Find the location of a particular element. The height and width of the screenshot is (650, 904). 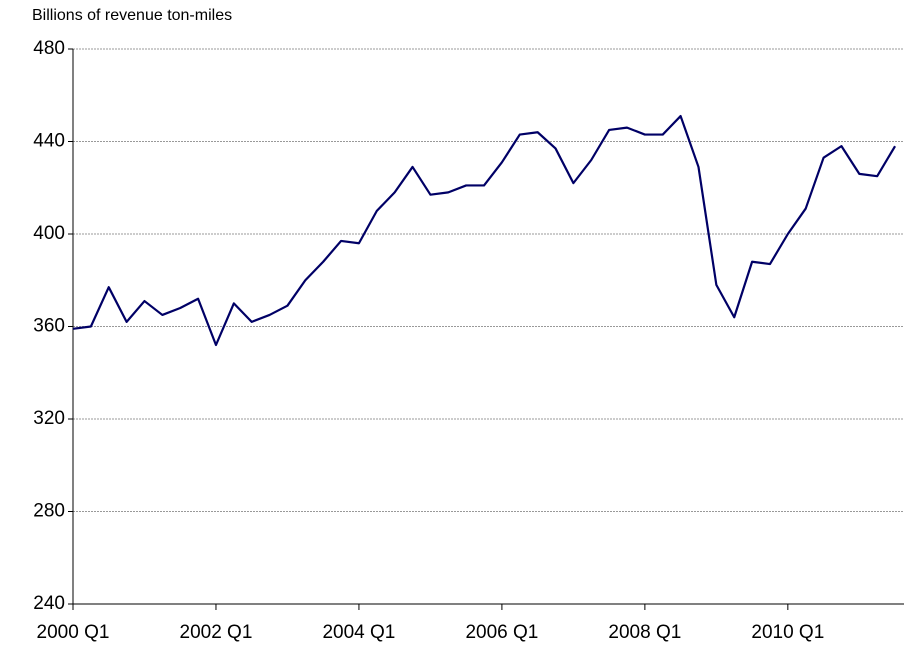

axis-title: Billions of revenue ton-miles is located at coordinates (132, 15).